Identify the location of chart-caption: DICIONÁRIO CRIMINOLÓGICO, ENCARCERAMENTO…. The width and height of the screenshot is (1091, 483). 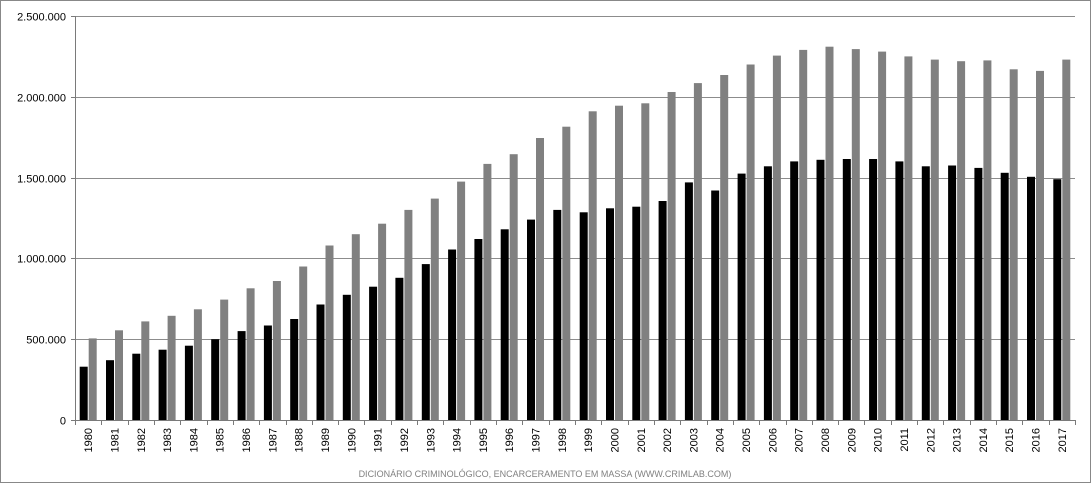
(545, 474).